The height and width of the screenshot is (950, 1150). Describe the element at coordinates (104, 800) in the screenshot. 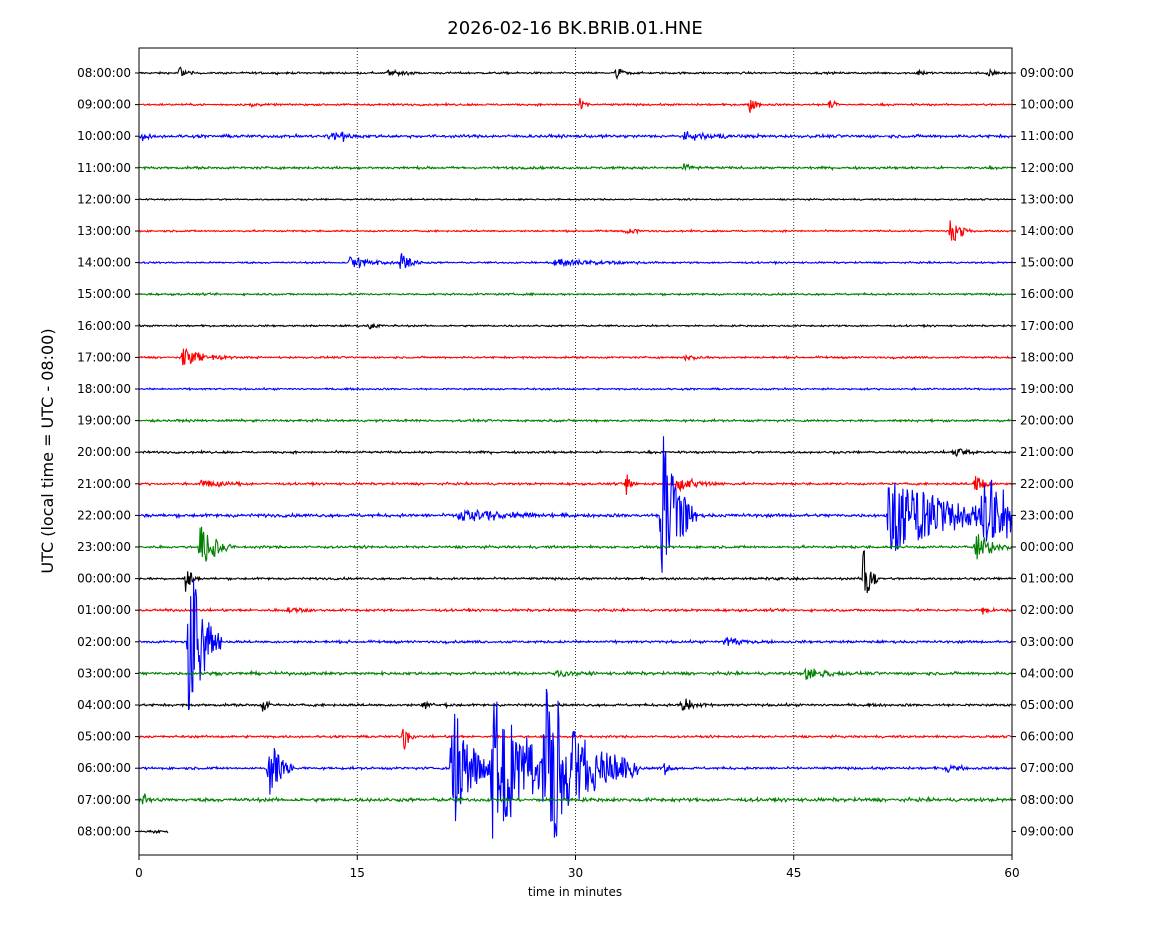

I see `left-hour-label: 07:00:00` at that location.